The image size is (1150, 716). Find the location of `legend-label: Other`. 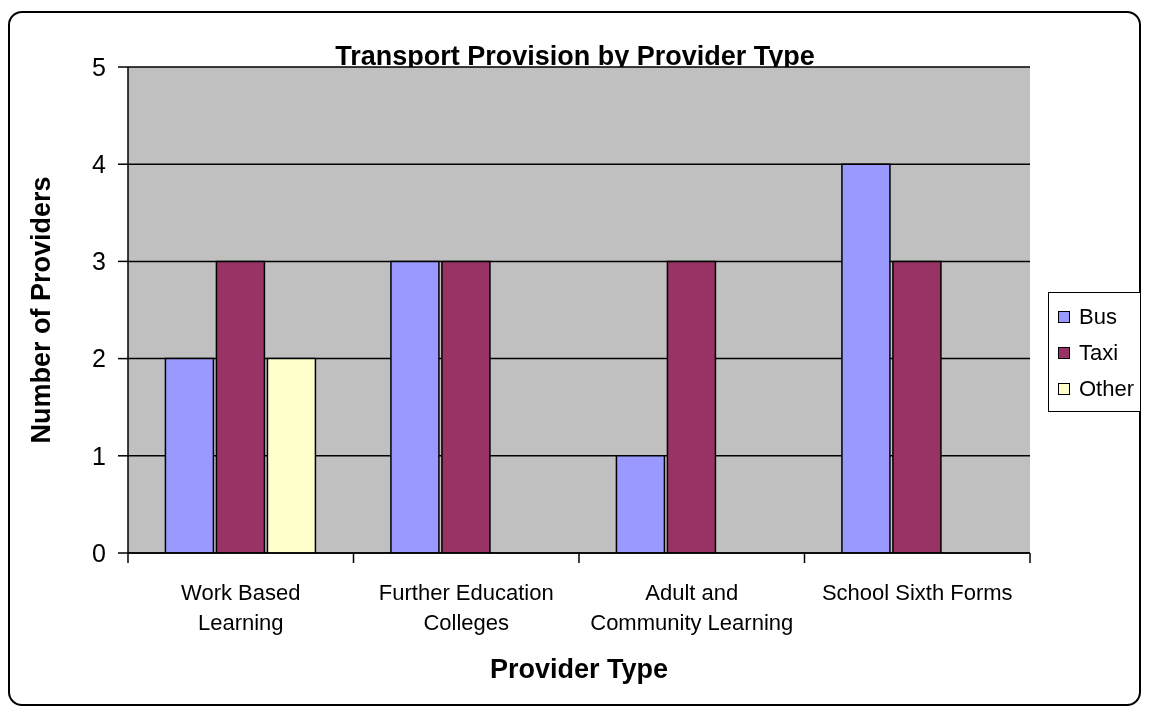

legend-label: Other is located at coordinates (1107, 389).